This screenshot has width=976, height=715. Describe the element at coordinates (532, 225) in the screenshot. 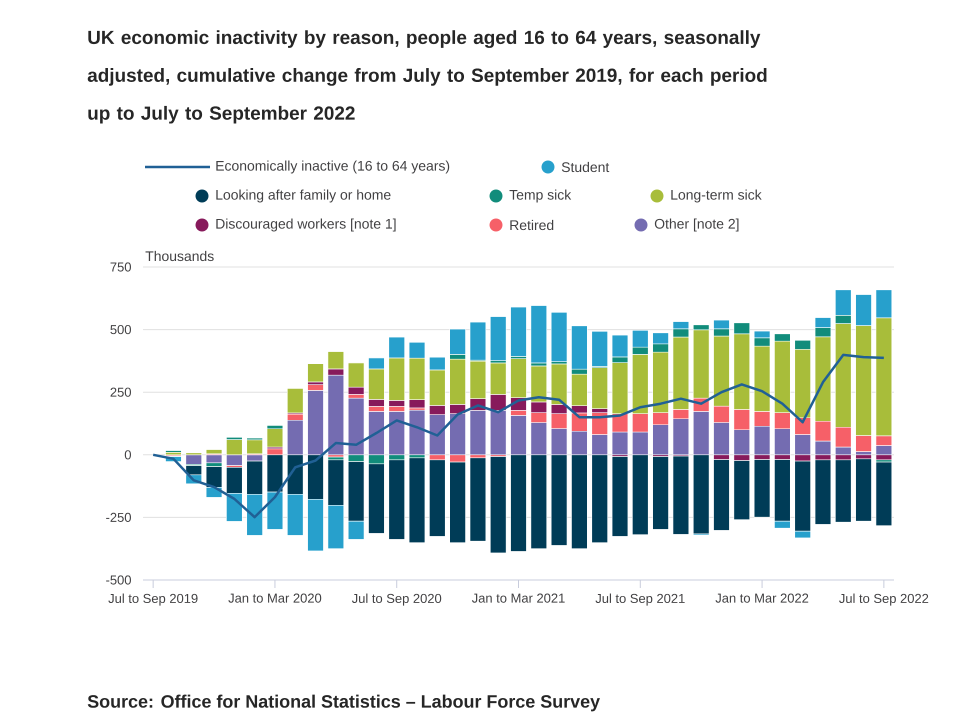

I see `legend-label: Retired` at that location.